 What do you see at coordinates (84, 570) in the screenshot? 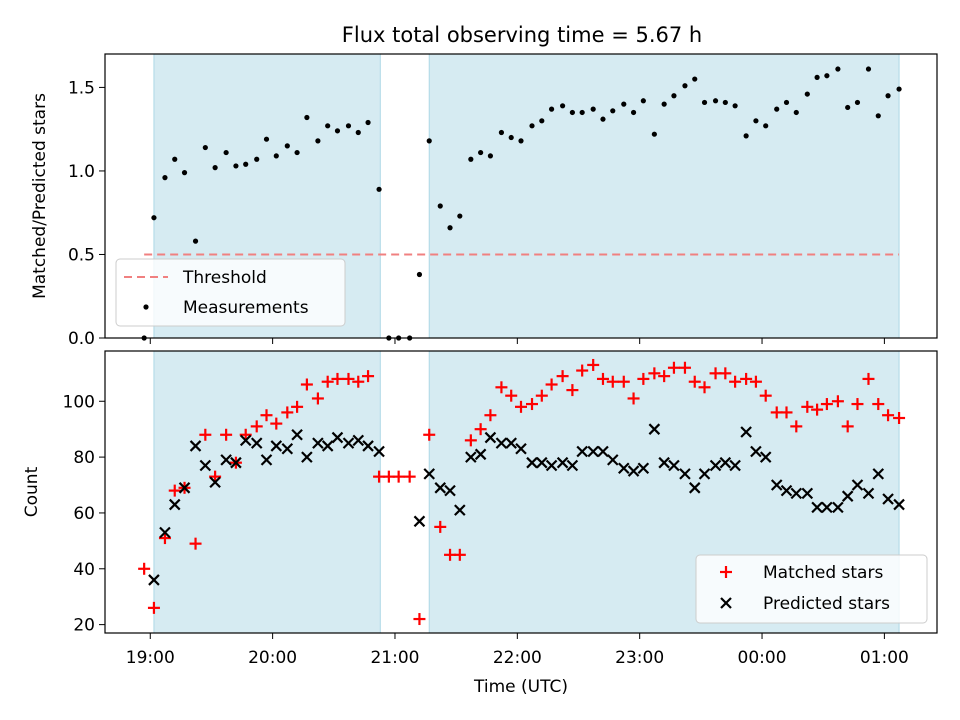
I see `y-tick-label: 40` at bounding box center [84, 570].